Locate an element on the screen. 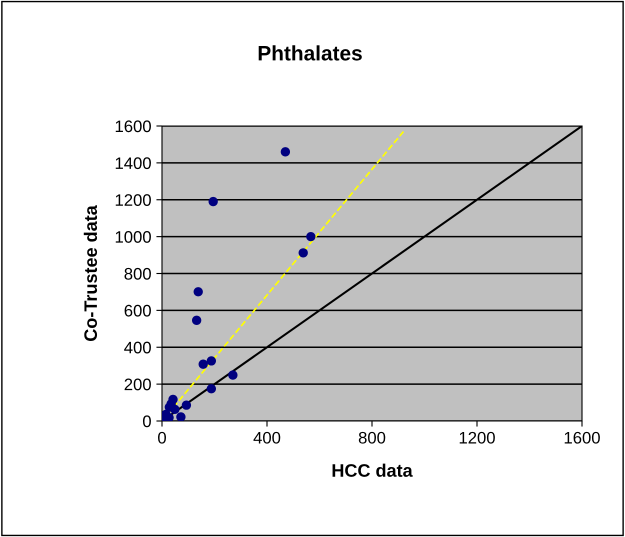 This screenshot has width=625, height=537. y-axis-title: Co-Trustee data is located at coordinates (91, 273).